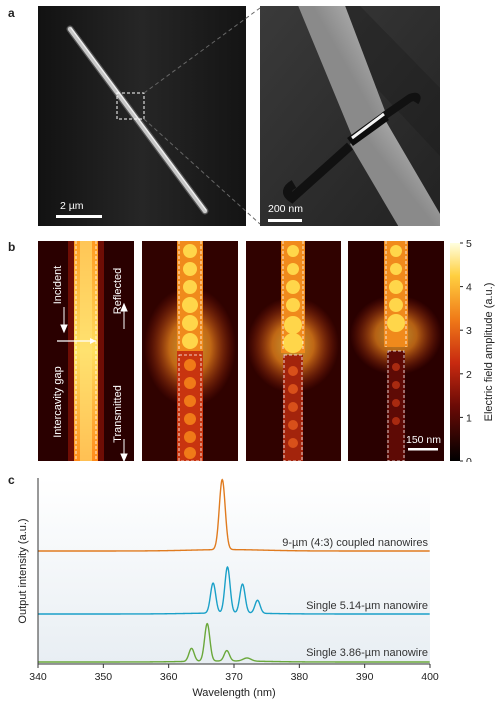  What do you see at coordinates (396, 351) in the screenshot?
I see `field-map-4: 150 nm` at bounding box center [396, 351].